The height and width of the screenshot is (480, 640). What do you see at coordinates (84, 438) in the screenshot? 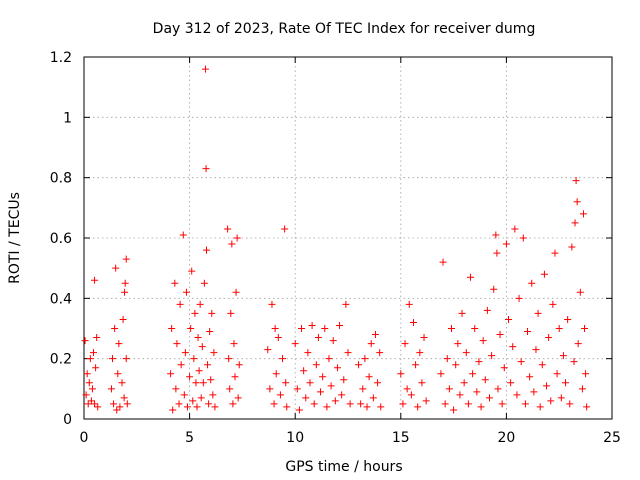
I see `x-tick-label: 0` at bounding box center [84, 438].